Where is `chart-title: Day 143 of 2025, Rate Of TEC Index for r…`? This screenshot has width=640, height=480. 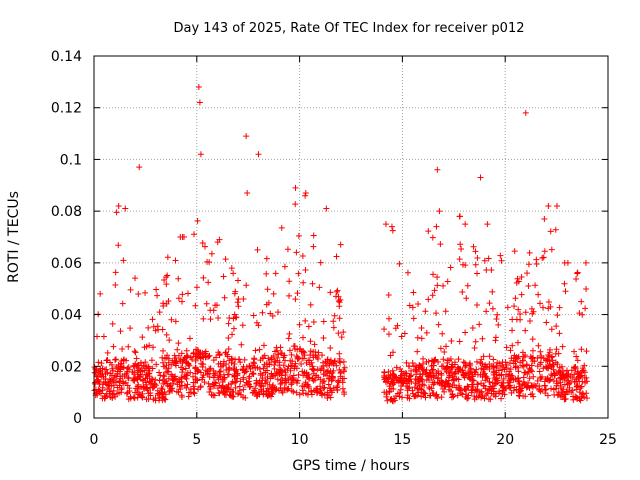 chart-title: Day 143 of 2025, Rate Of TEC Index for r… is located at coordinates (349, 28).